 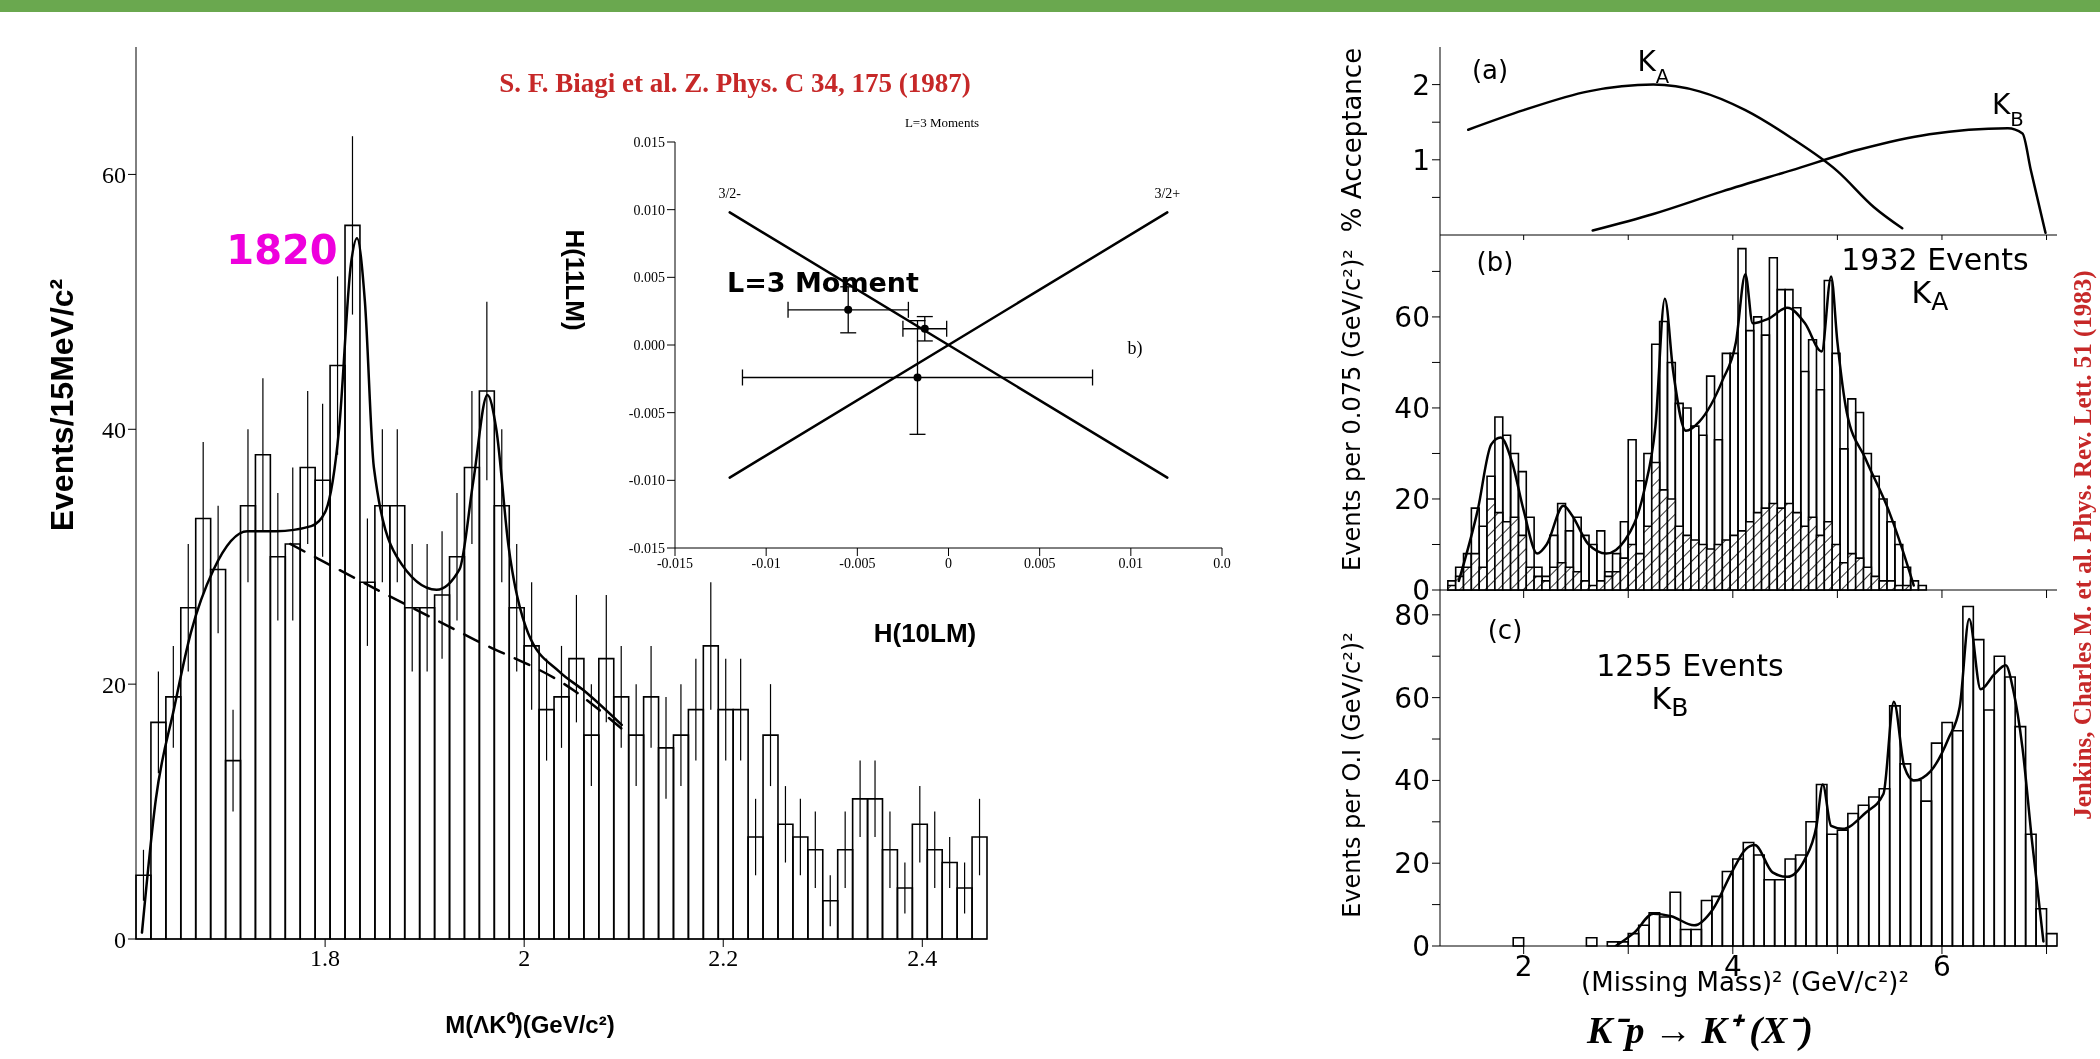 I want to click on annotation: b), so click(x=1135, y=348).